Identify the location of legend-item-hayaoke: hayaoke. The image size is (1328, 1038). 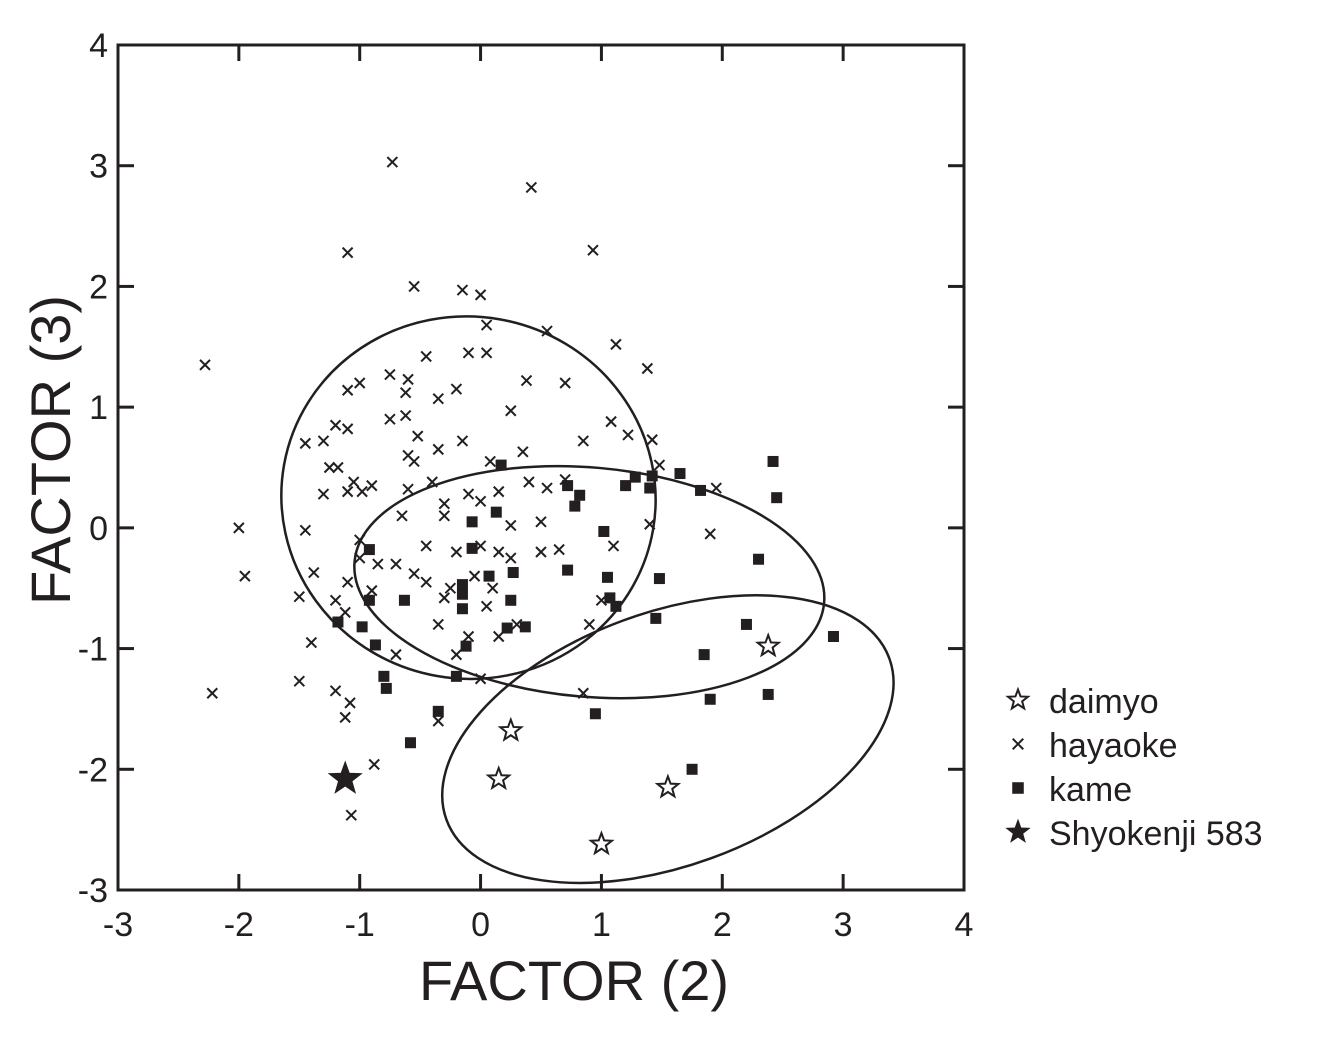
(1095, 746).